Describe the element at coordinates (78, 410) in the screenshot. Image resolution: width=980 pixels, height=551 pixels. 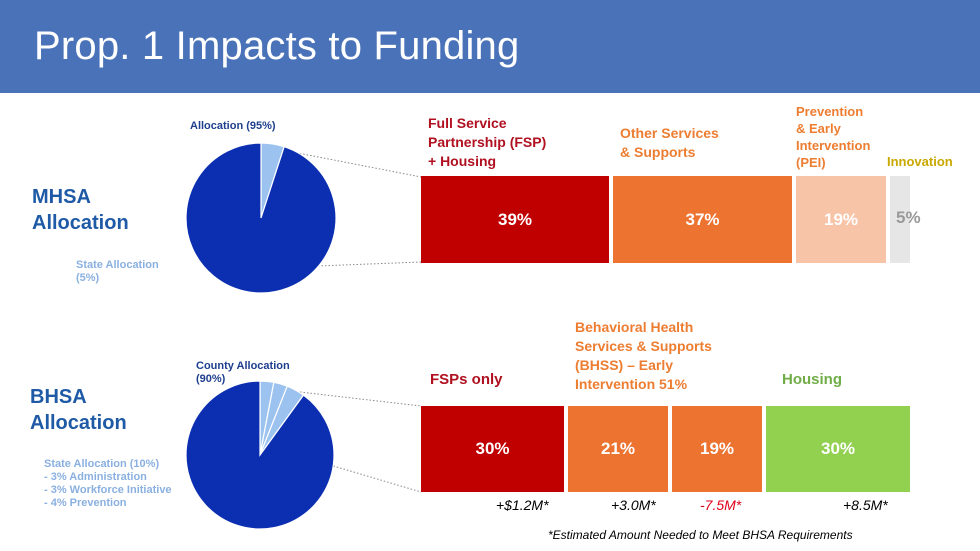
I see `bhsa-label: BHSA Allocation` at that location.